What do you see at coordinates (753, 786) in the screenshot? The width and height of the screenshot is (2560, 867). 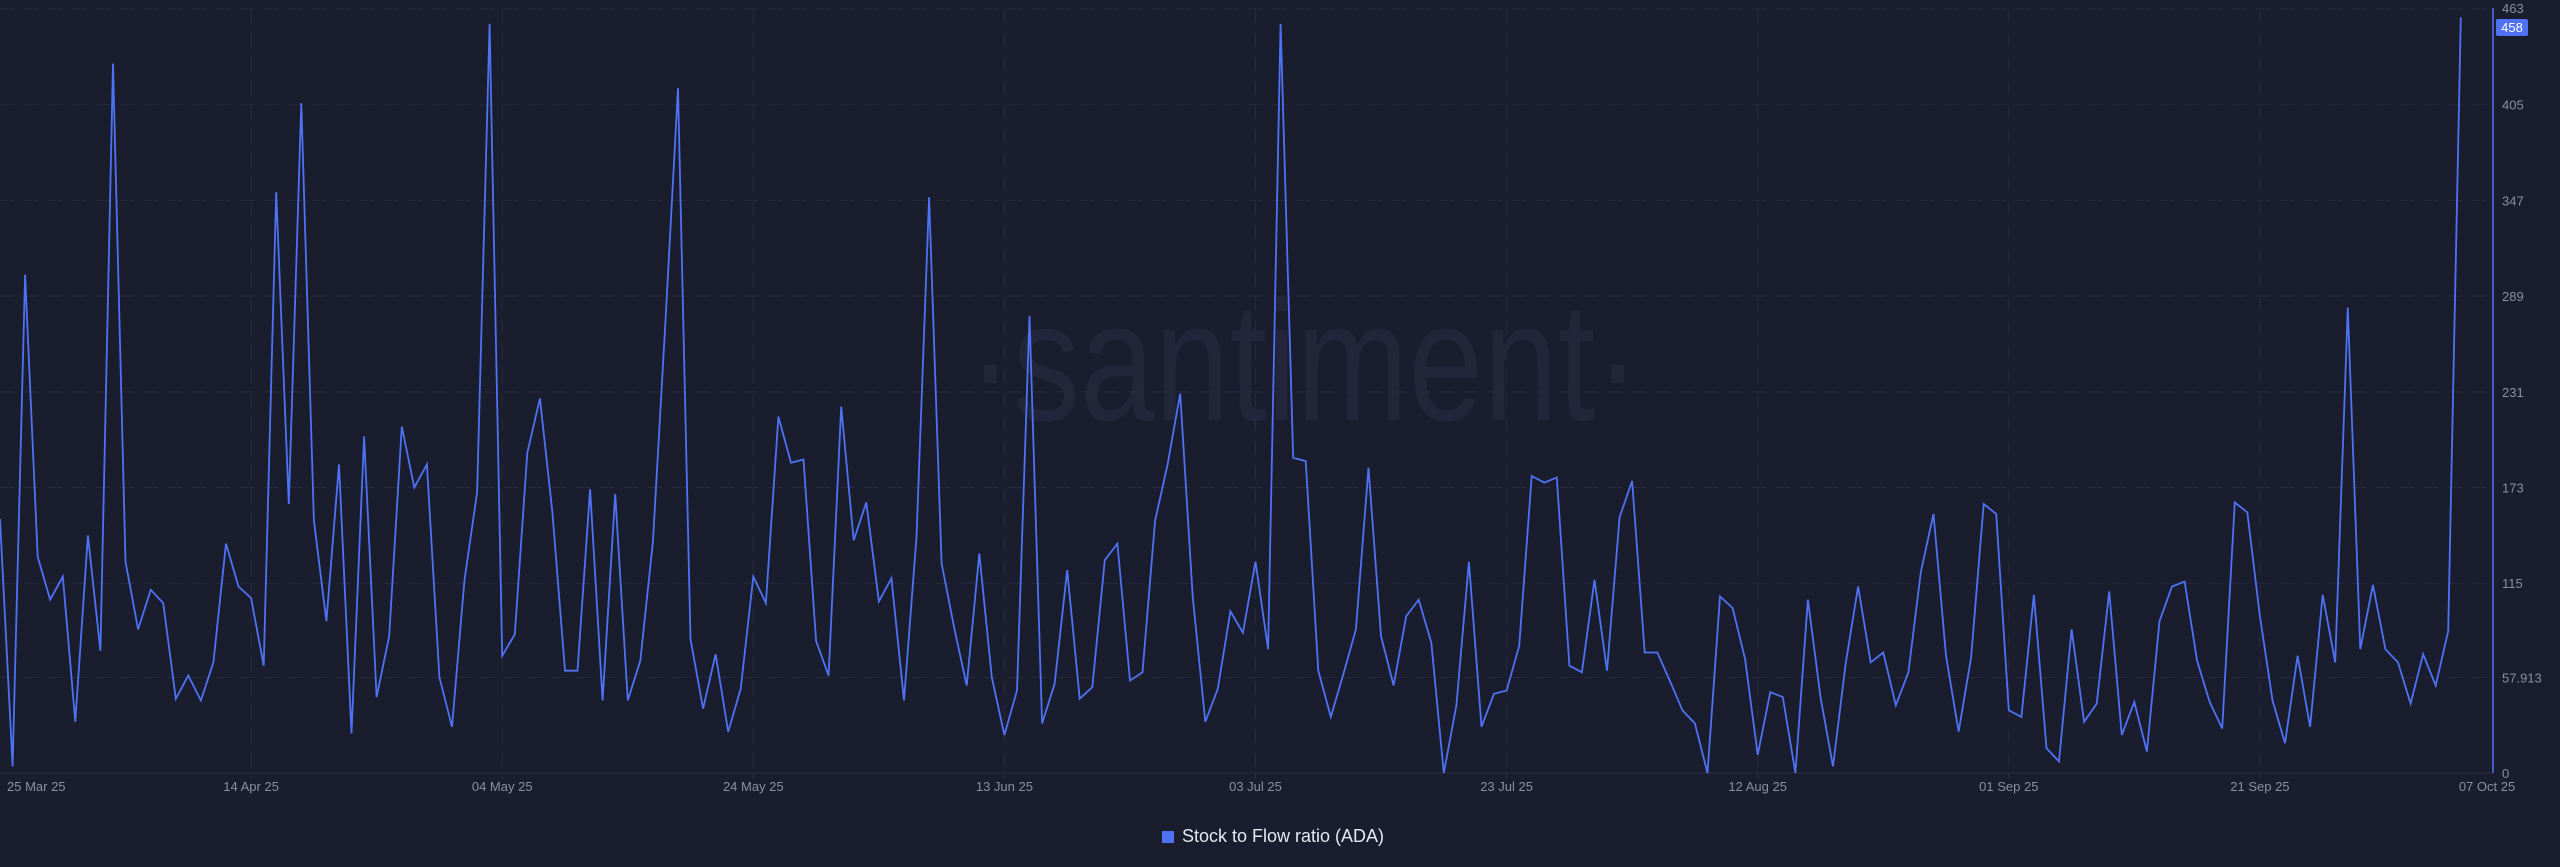 I see `x-tick-label: 24 May 25` at bounding box center [753, 786].